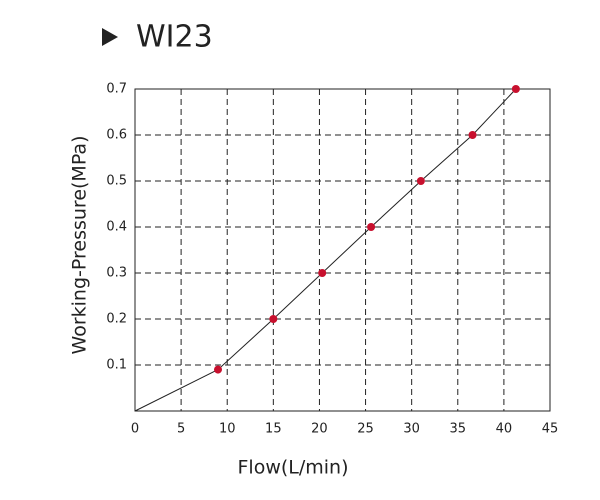  What do you see at coordinates (227, 429) in the screenshot?
I see `x-tick-label: 10` at bounding box center [227, 429].